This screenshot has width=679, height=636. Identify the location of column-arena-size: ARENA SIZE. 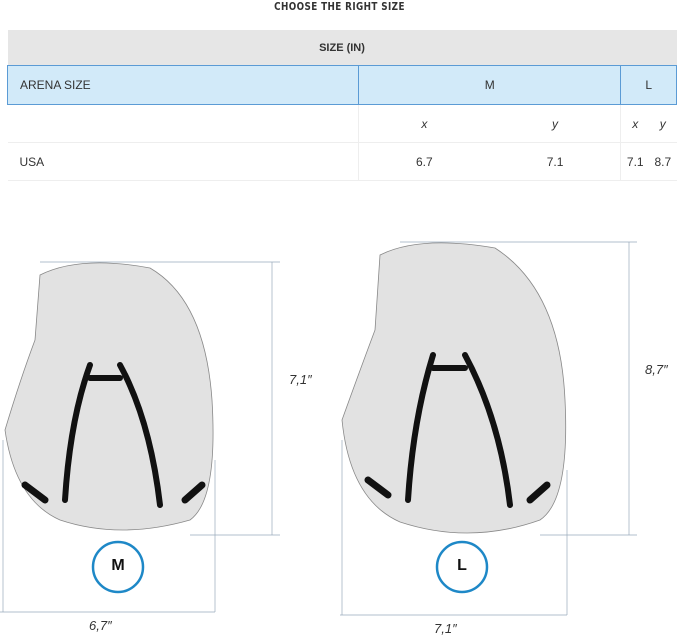
(183, 85).